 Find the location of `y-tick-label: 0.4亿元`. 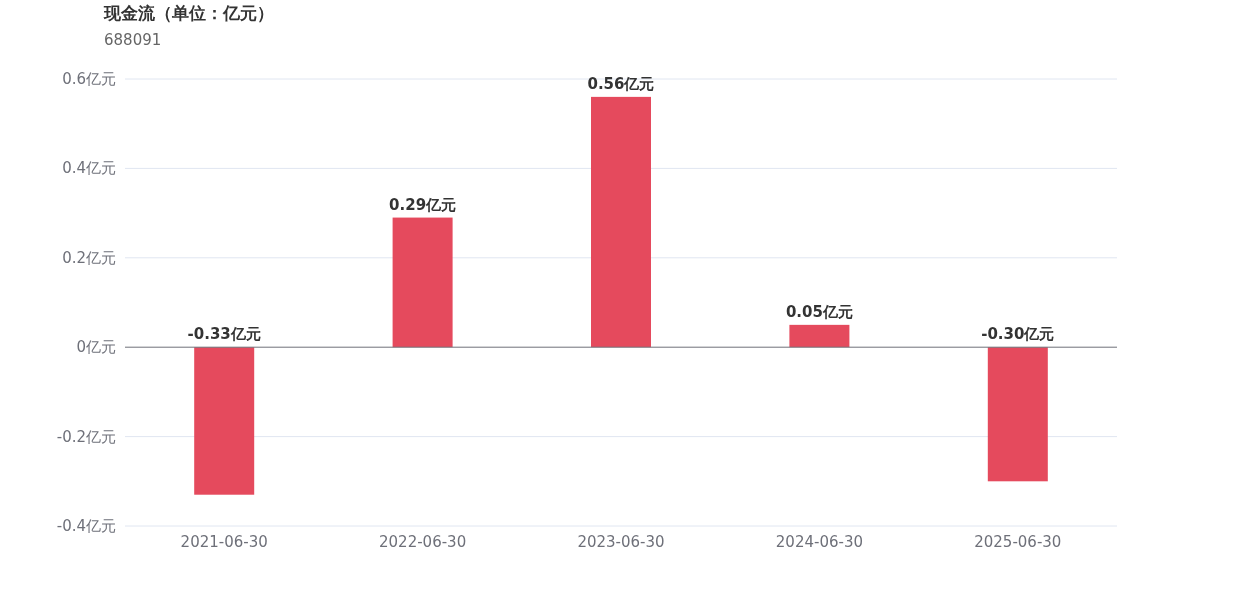

y-tick-label: 0.4亿元 is located at coordinates (89, 168).